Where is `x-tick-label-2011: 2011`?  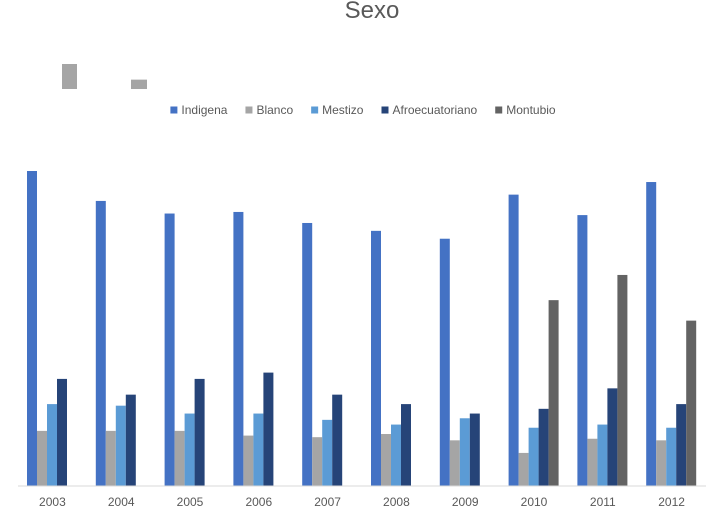
x-tick-label-2011: 2011 is located at coordinates (603, 502).